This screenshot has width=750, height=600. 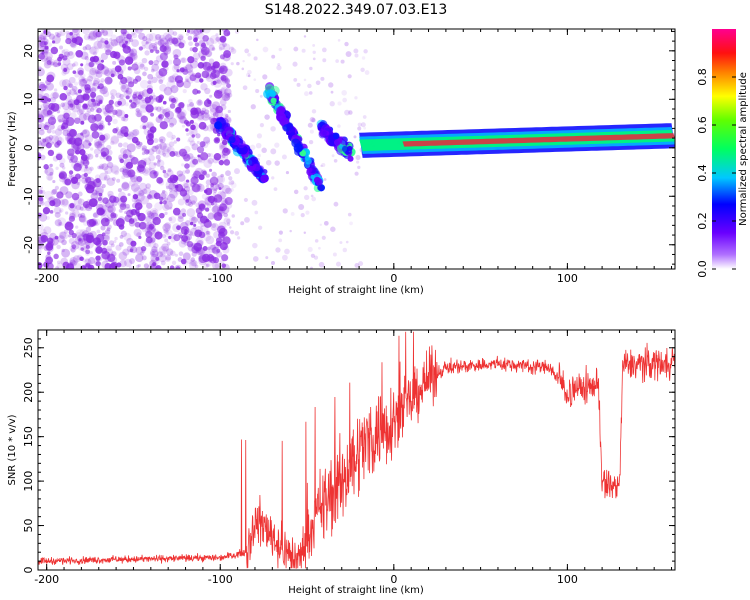 What do you see at coordinates (220, 579) in the screenshot?
I see `x-tick-label: -100` at bounding box center [220, 579].